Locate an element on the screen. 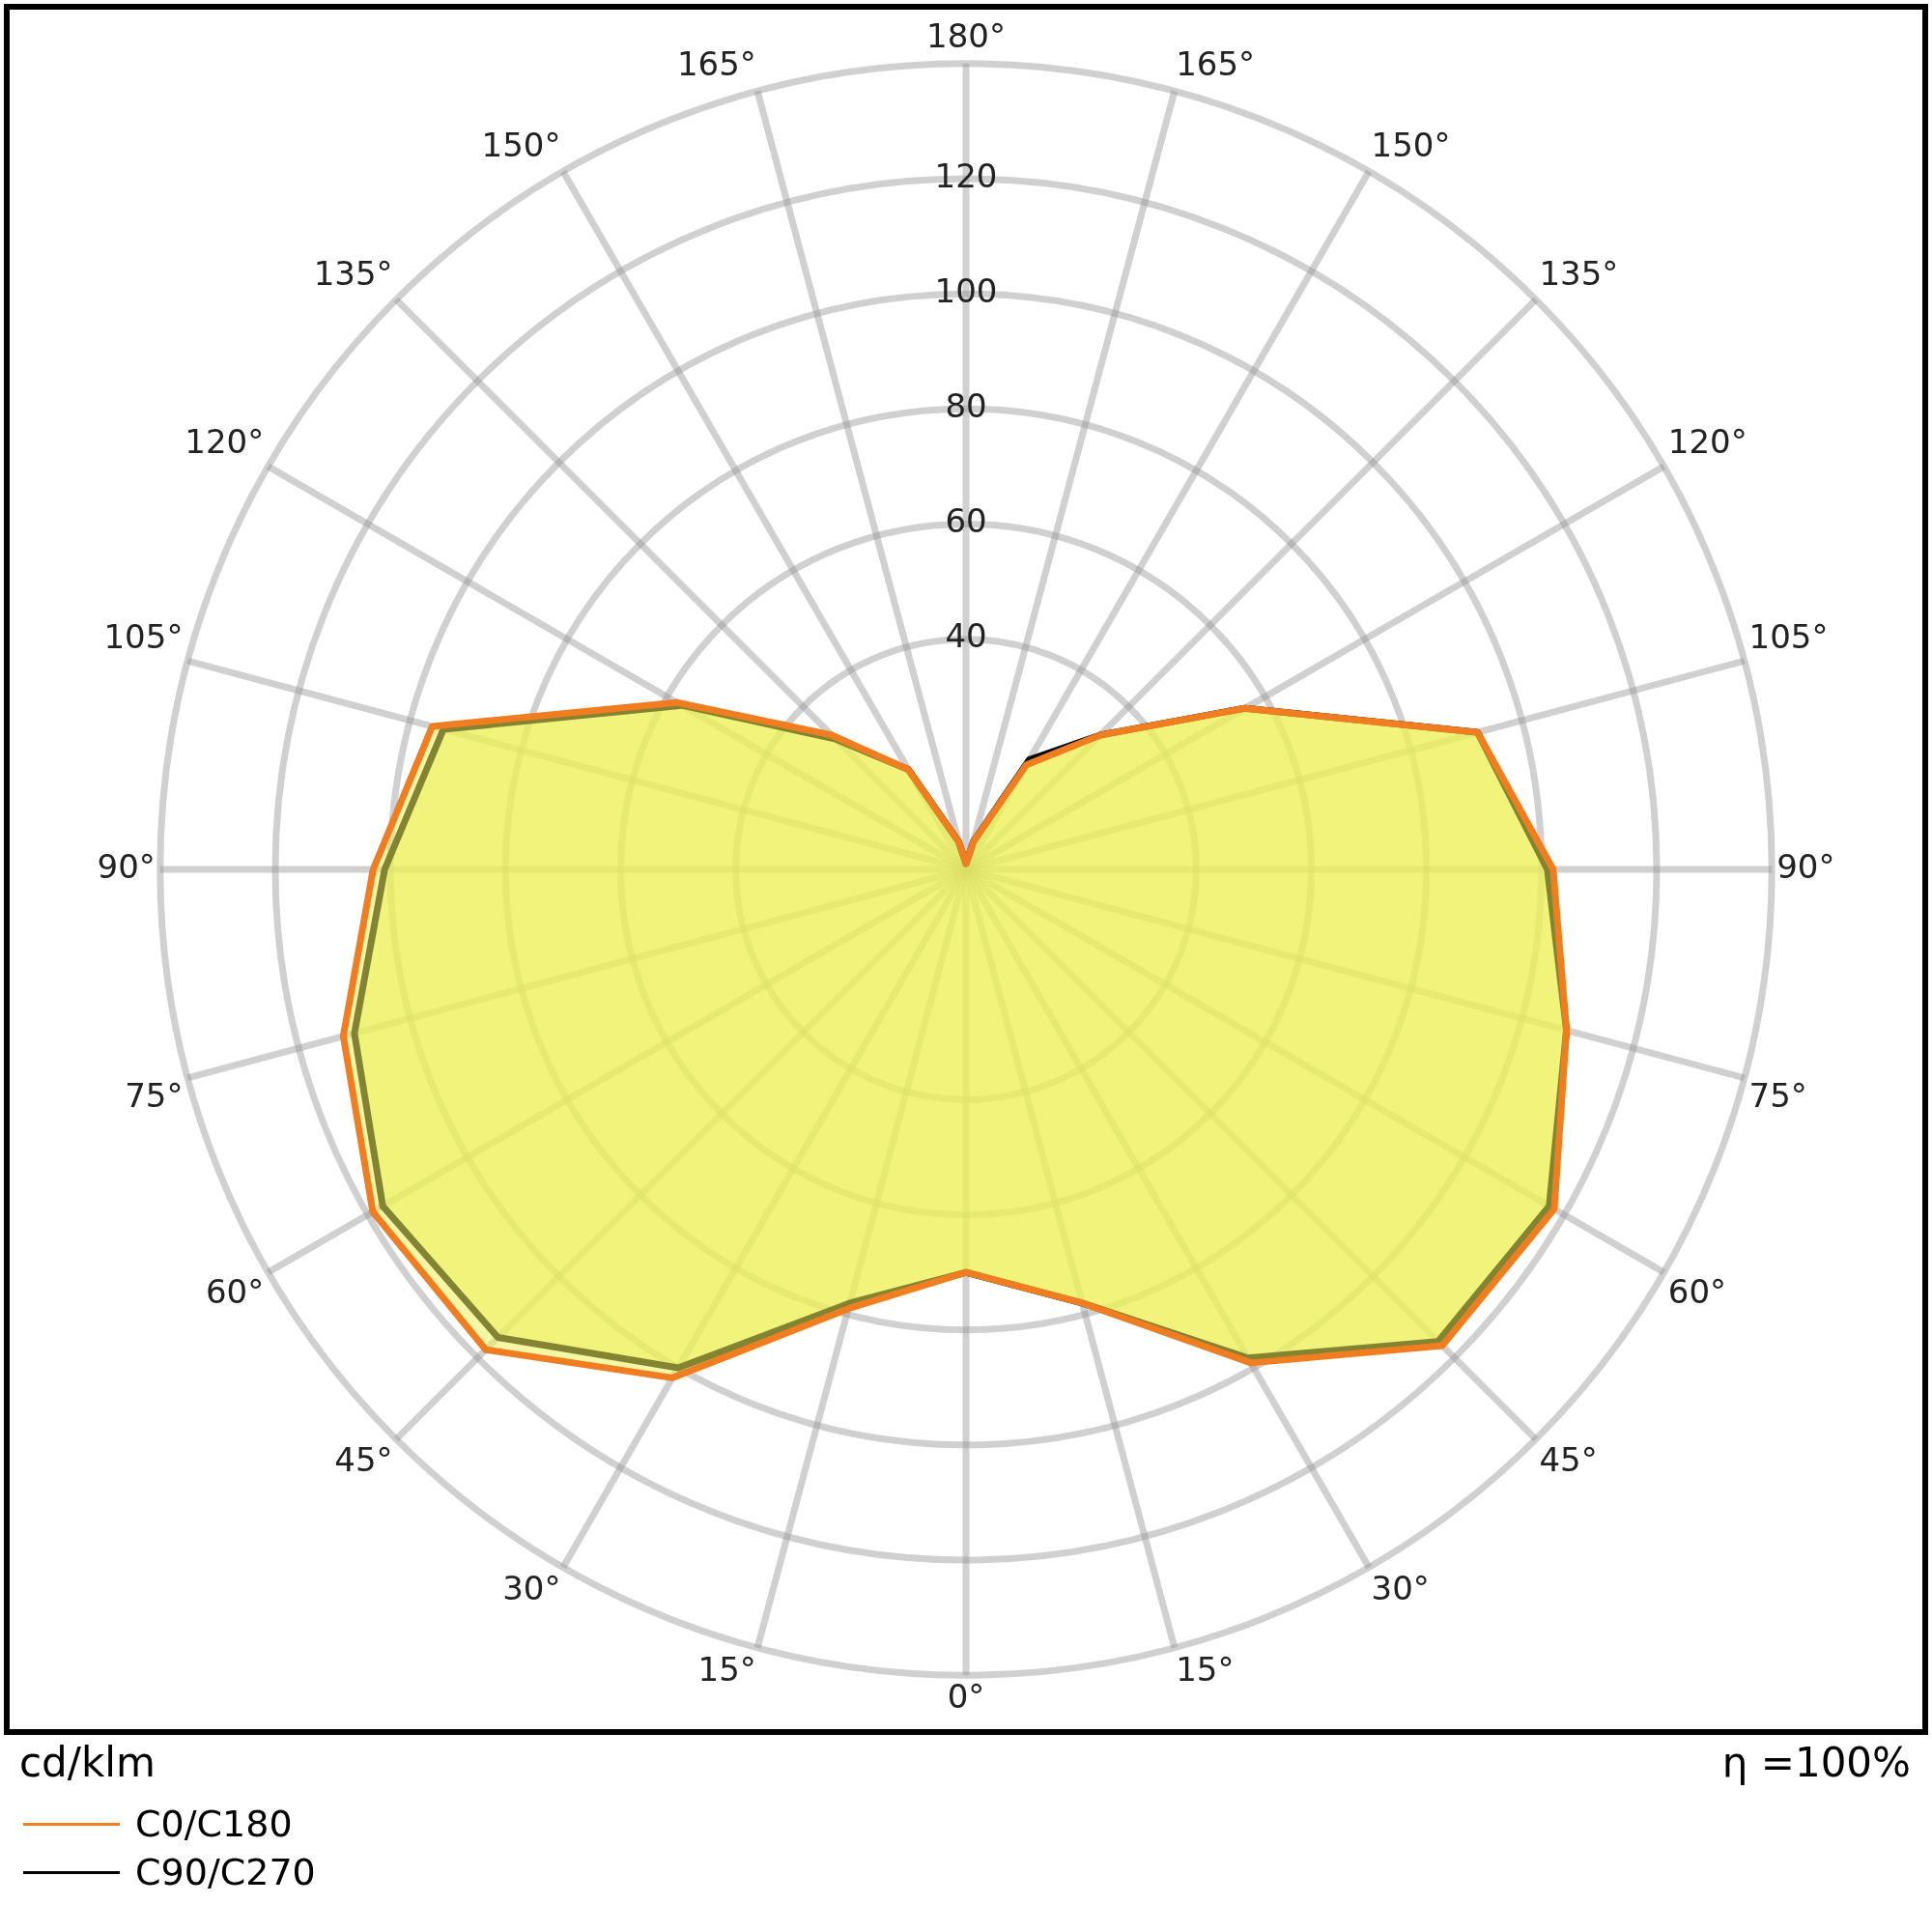  legend-label: C90/C270 is located at coordinates (225, 1872).